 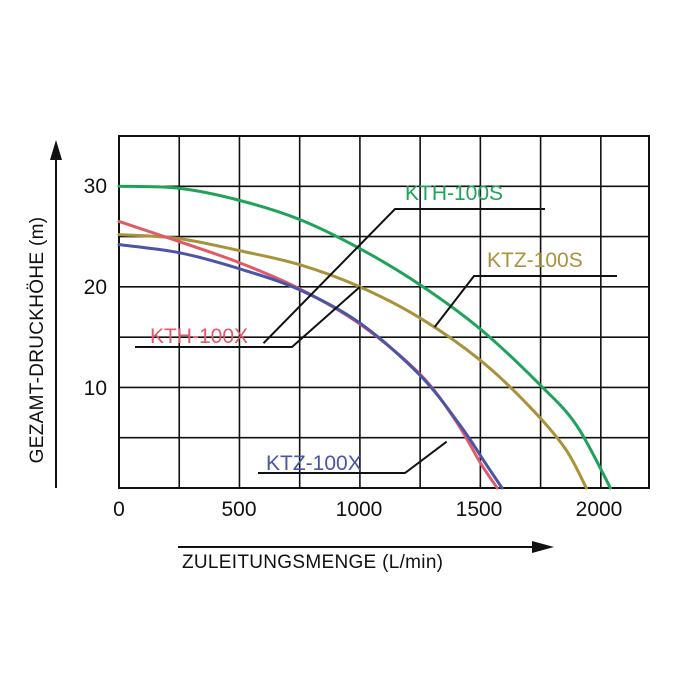 What do you see at coordinates (543, 547) in the screenshot?
I see `x-axis-arrow-head` at bounding box center [543, 547].